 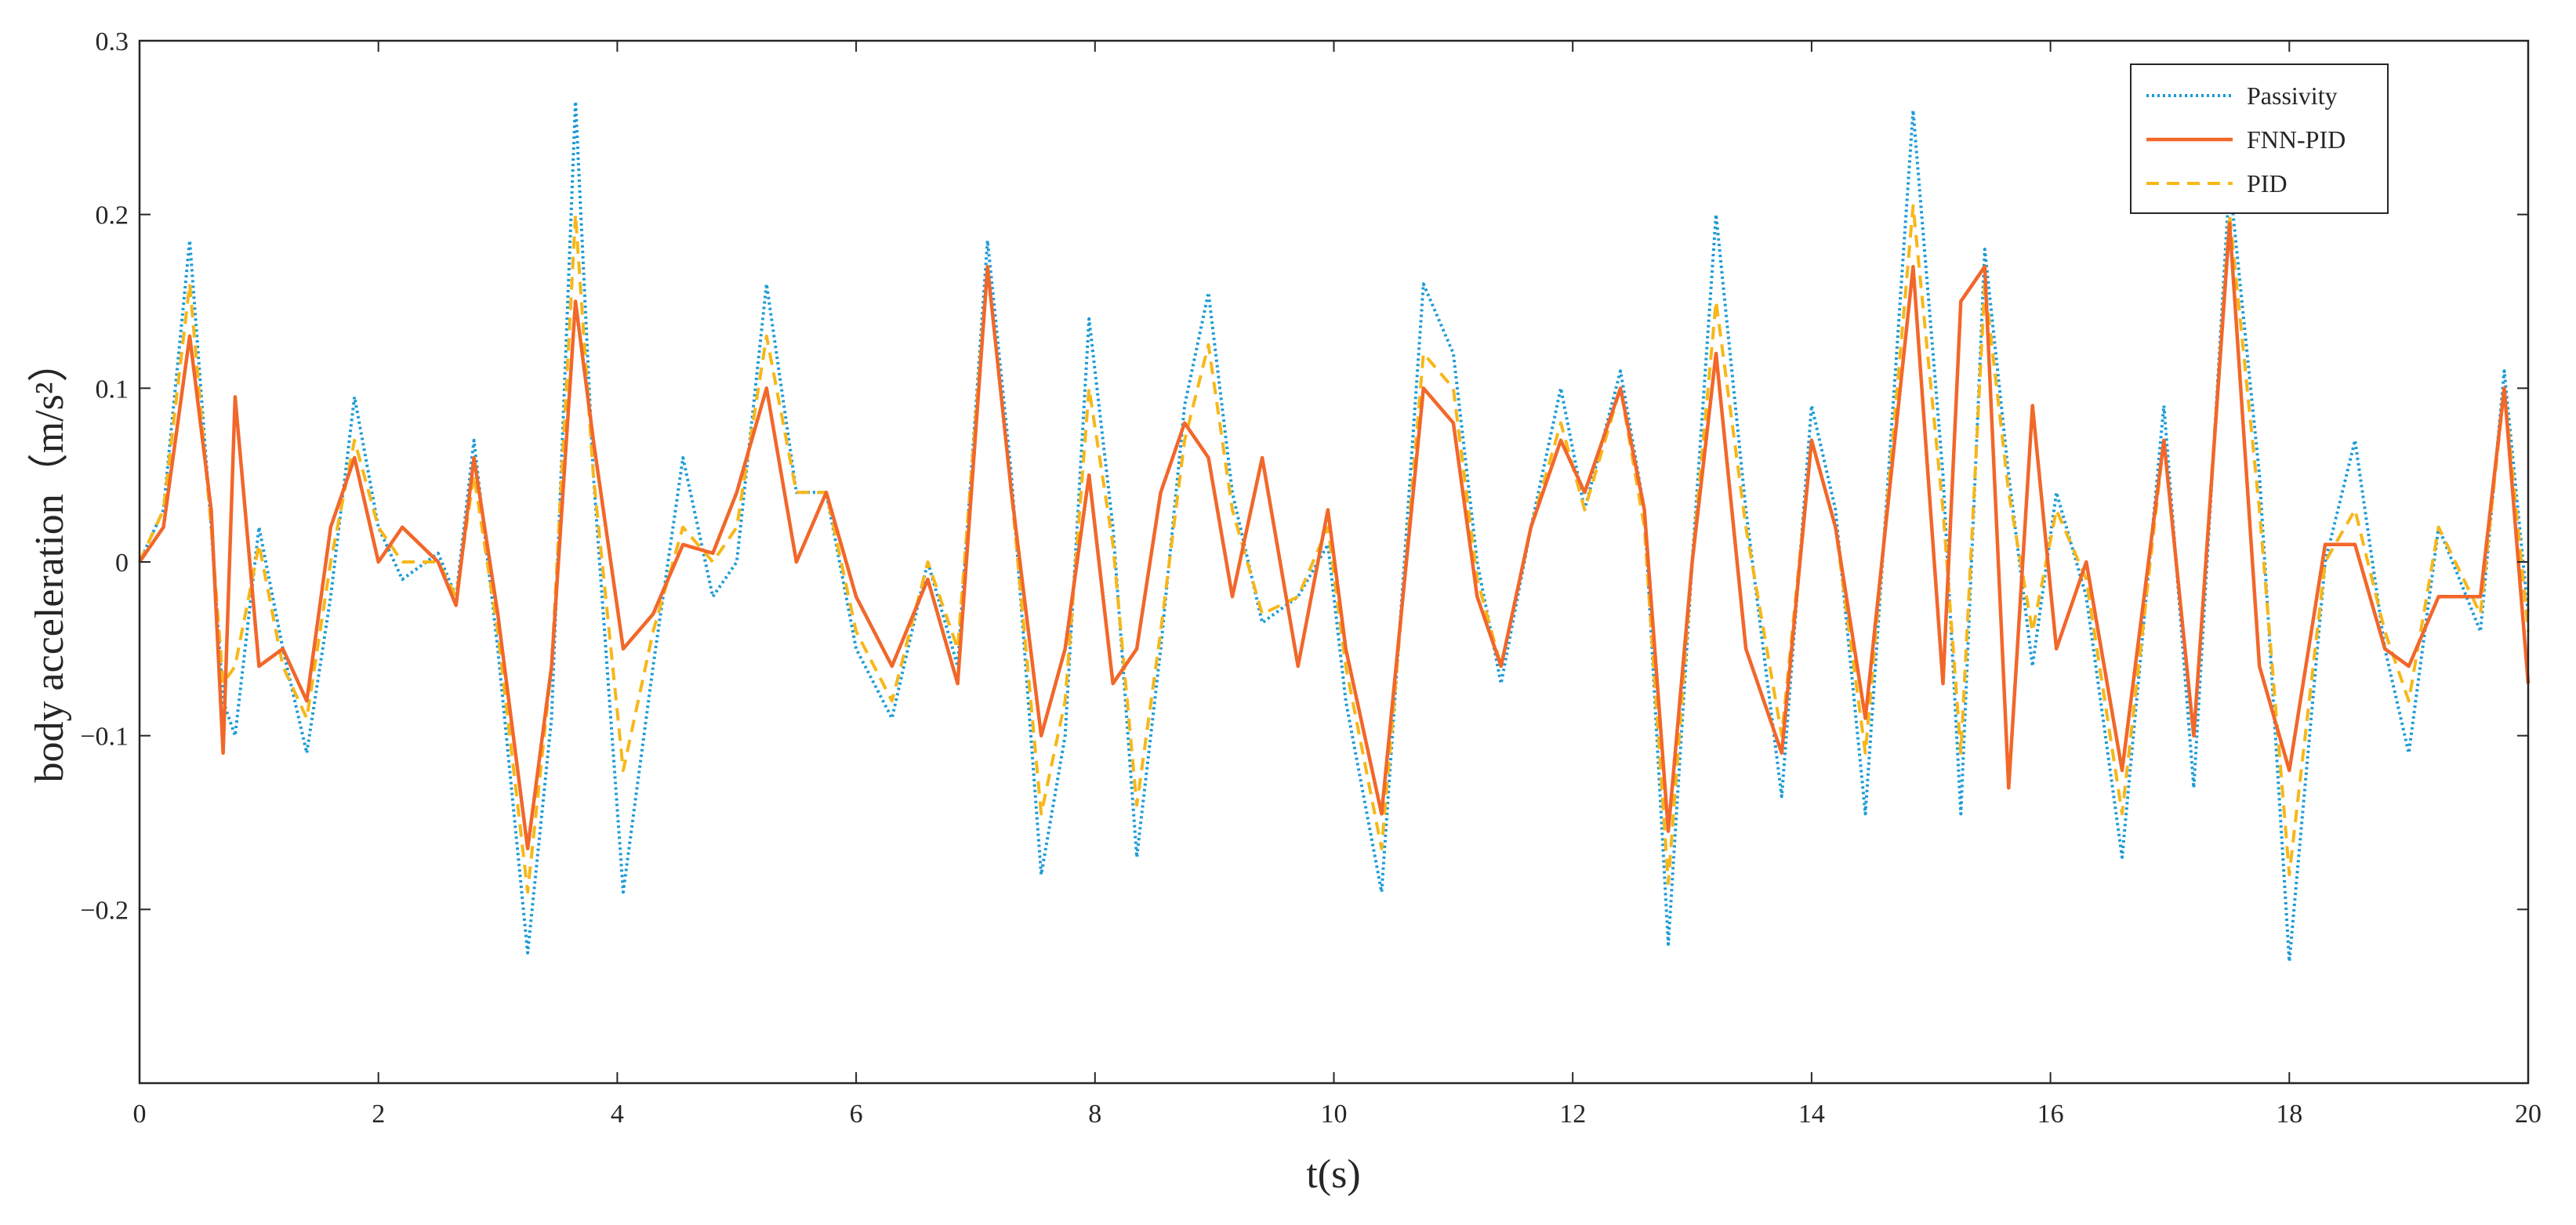 I want to click on x-tick-label: 10, so click(x=1334, y=1114).